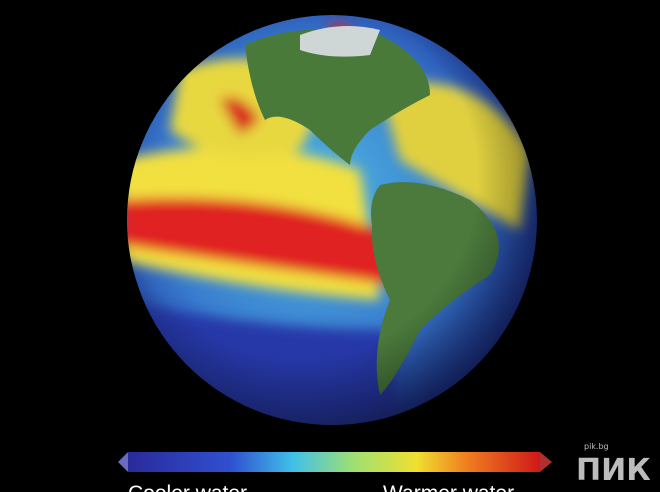  Describe the element at coordinates (596, 446) in the screenshot. I see `watermark-site: pik.bg` at that location.